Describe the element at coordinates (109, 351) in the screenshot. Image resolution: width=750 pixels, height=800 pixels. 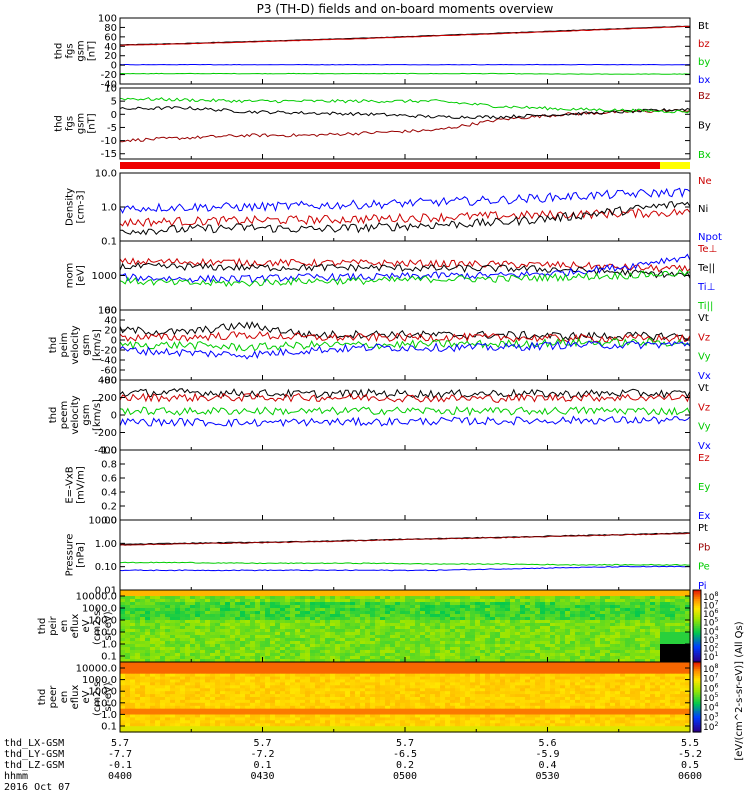
I see `y-tick-label: -20` at that location.